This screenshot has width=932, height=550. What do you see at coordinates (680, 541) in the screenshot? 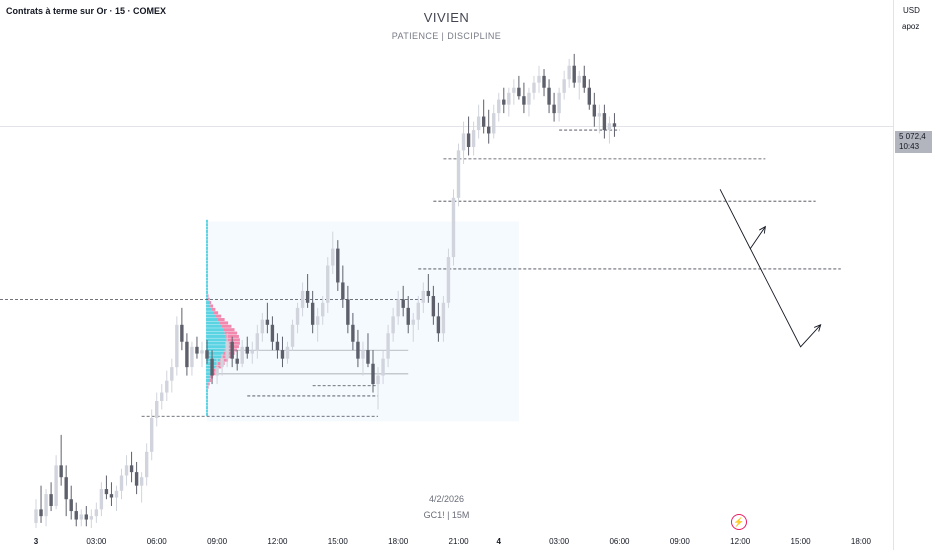
I see `x-tick-label: 09:00` at bounding box center [680, 541].